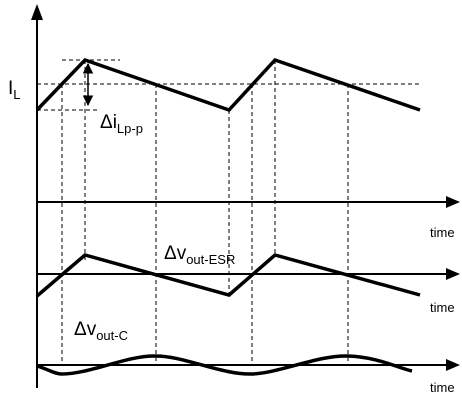 The height and width of the screenshot is (395, 462). Describe the element at coordinates (101, 331) in the screenshot. I see `delta-c-label: Δvout-C` at that location.